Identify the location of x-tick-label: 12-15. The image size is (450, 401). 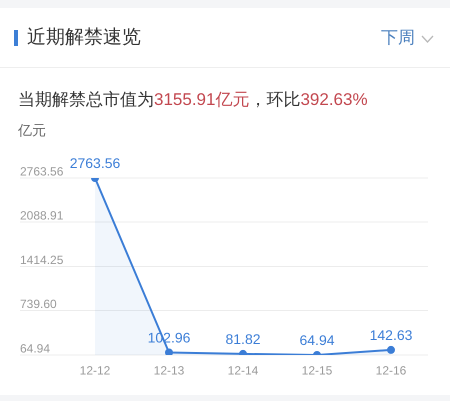
(317, 371).